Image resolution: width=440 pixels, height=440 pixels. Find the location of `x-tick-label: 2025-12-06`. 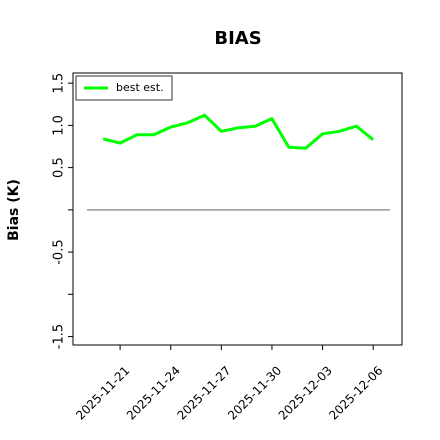

x-tick-label: 2025-12-06 is located at coordinates (355, 392).